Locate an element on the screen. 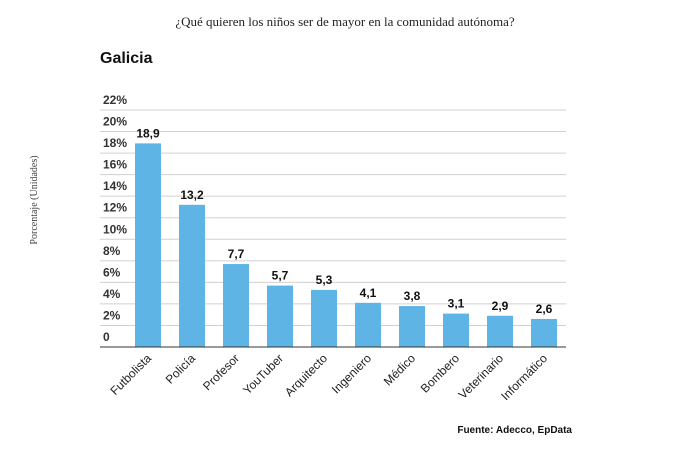 The height and width of the screenshot is (465, 690). chart-subtitle: Galicia is located at coordinates (126, 58).